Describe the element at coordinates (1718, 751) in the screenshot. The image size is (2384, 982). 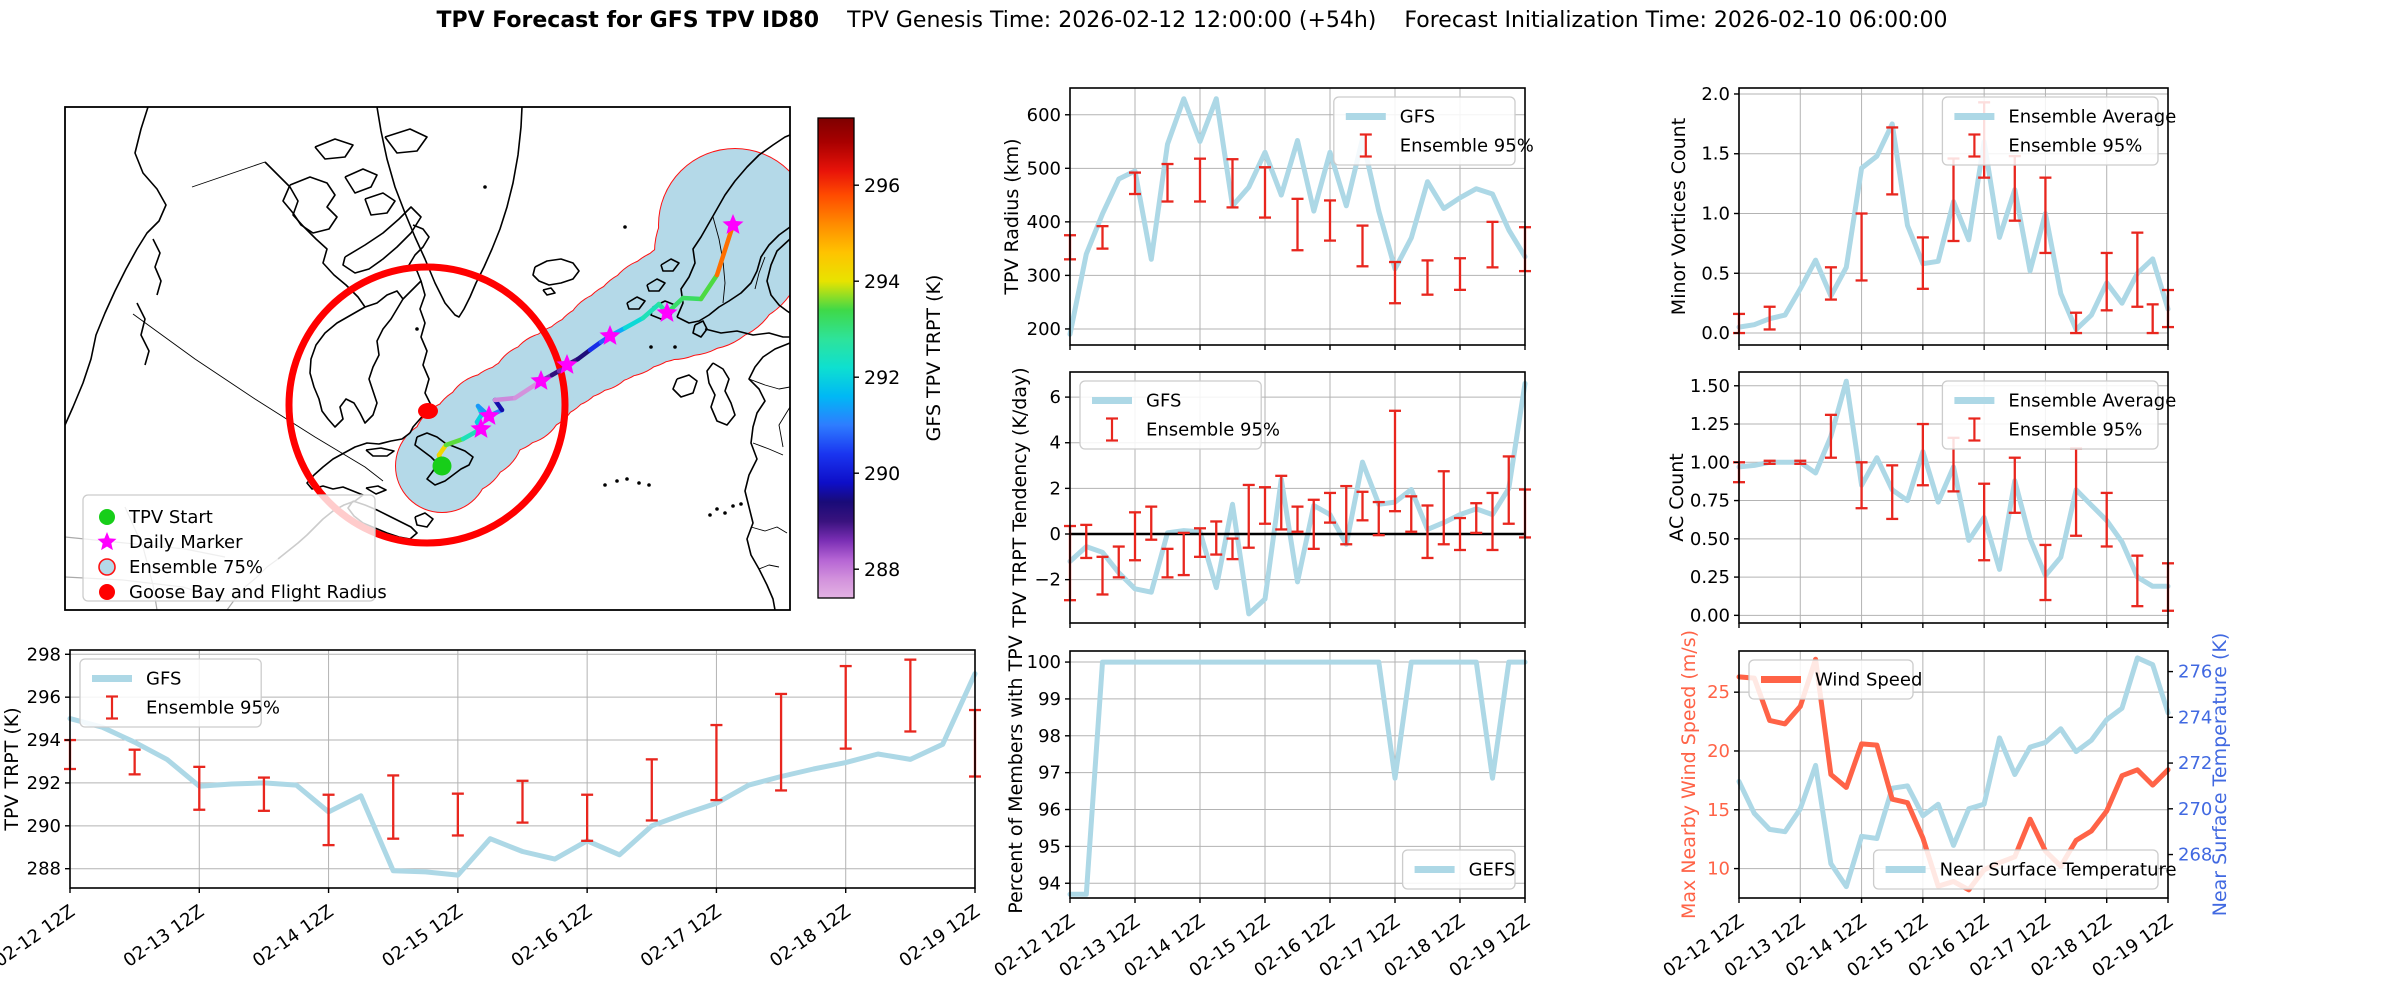
I see `ytick-label: 20` at that location.